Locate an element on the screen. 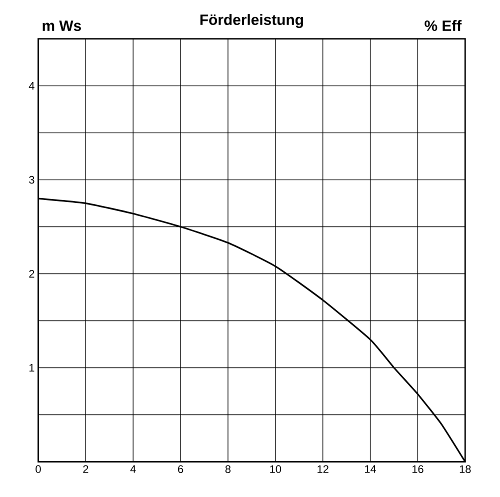 This screenshot has width=500, height=497. x-tick-label: 14 is located at coordinates (370, 469).